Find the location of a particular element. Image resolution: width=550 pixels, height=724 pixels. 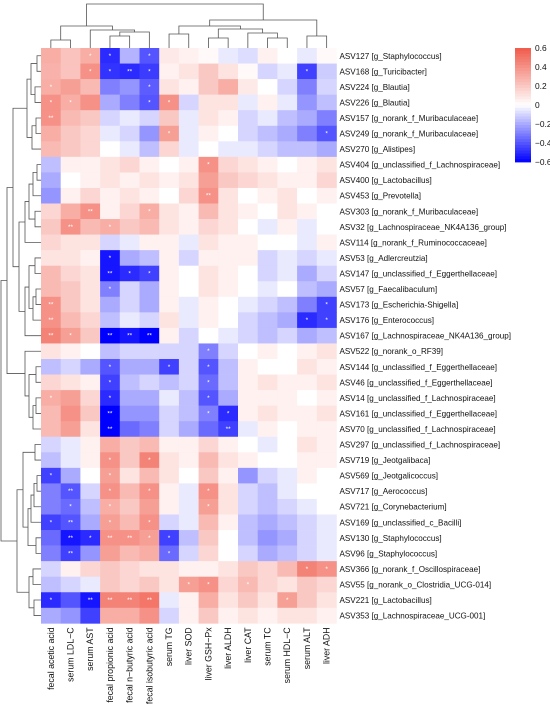

color-legend: 0.6 0.4 0.2 0 −0.2 −0.4 −0.6 is located at coordinates (532, 105).